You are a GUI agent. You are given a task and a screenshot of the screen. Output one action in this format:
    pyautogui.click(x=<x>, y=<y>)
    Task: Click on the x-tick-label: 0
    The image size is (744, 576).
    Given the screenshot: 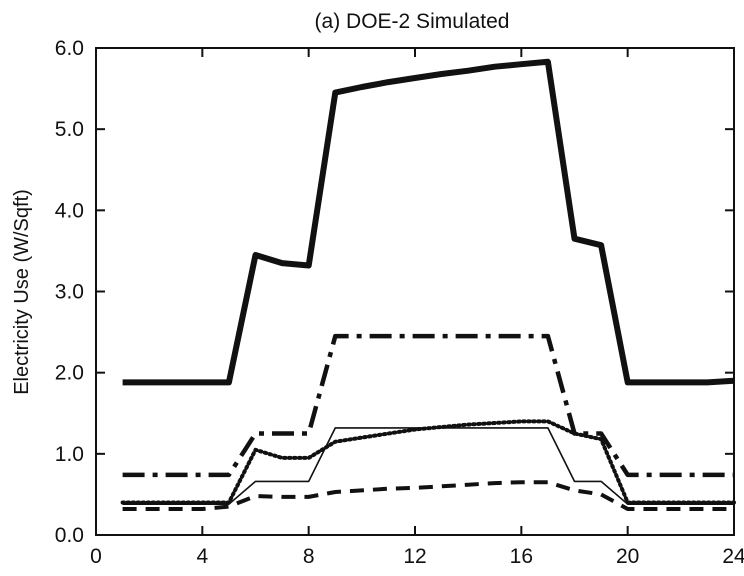 What is the action you would take?
    pyautogui.click(x=96, y=556)
    